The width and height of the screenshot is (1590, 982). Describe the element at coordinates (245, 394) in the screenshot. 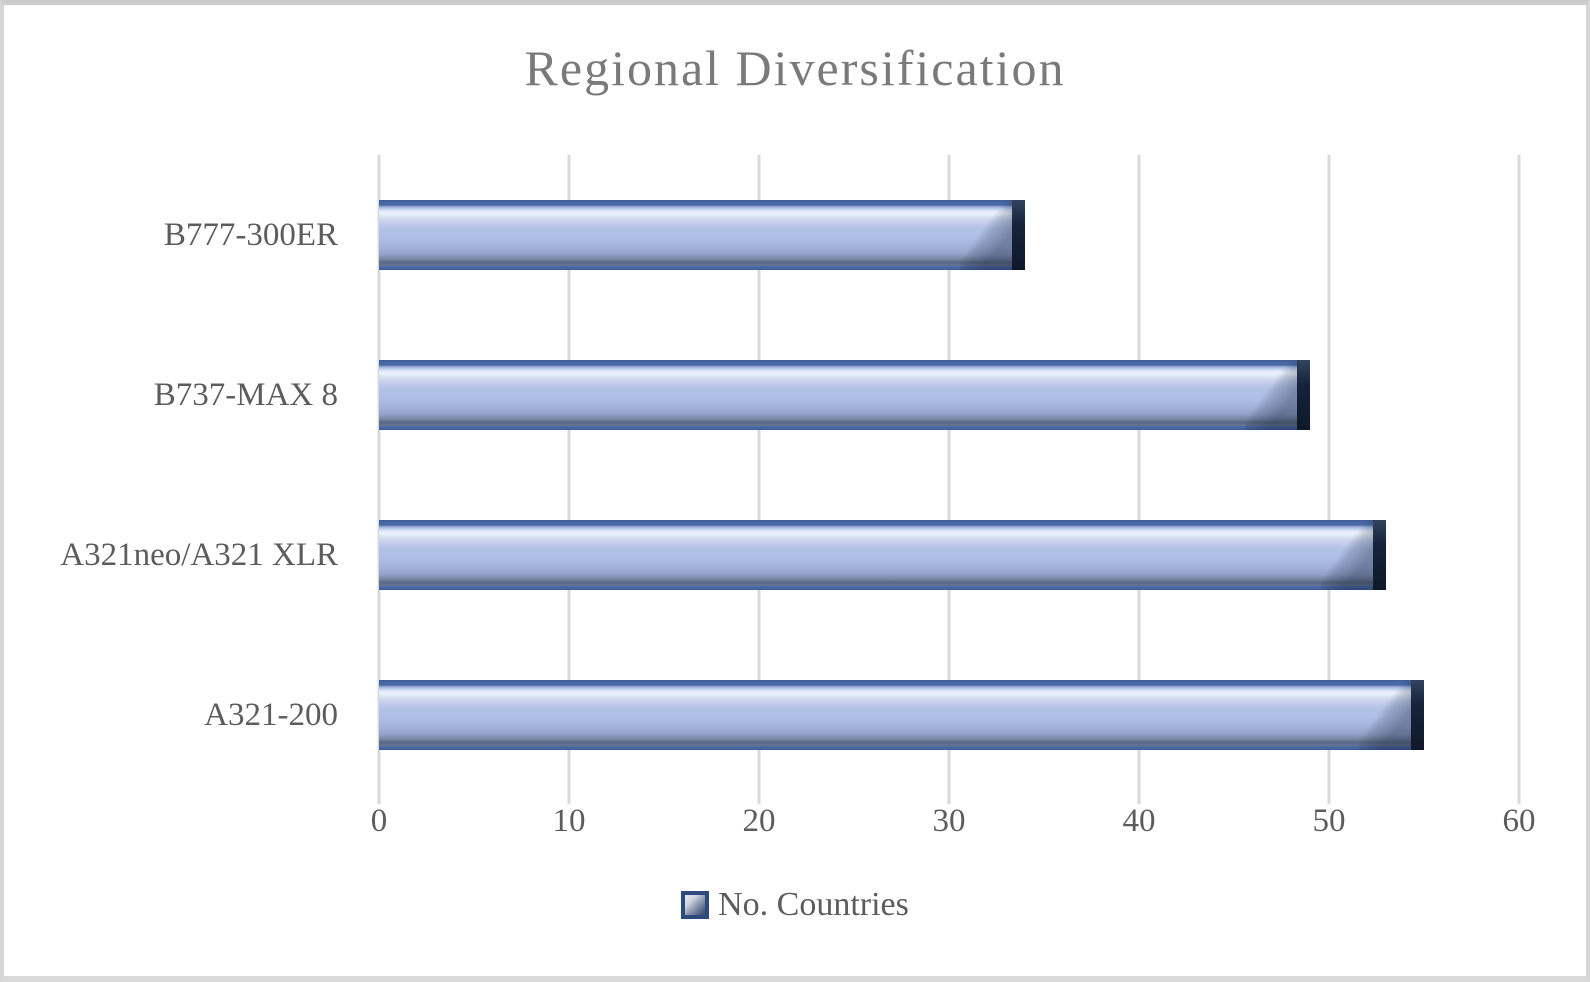

I see `category-label-b737-max-8: B737-MAX 8` at that location.